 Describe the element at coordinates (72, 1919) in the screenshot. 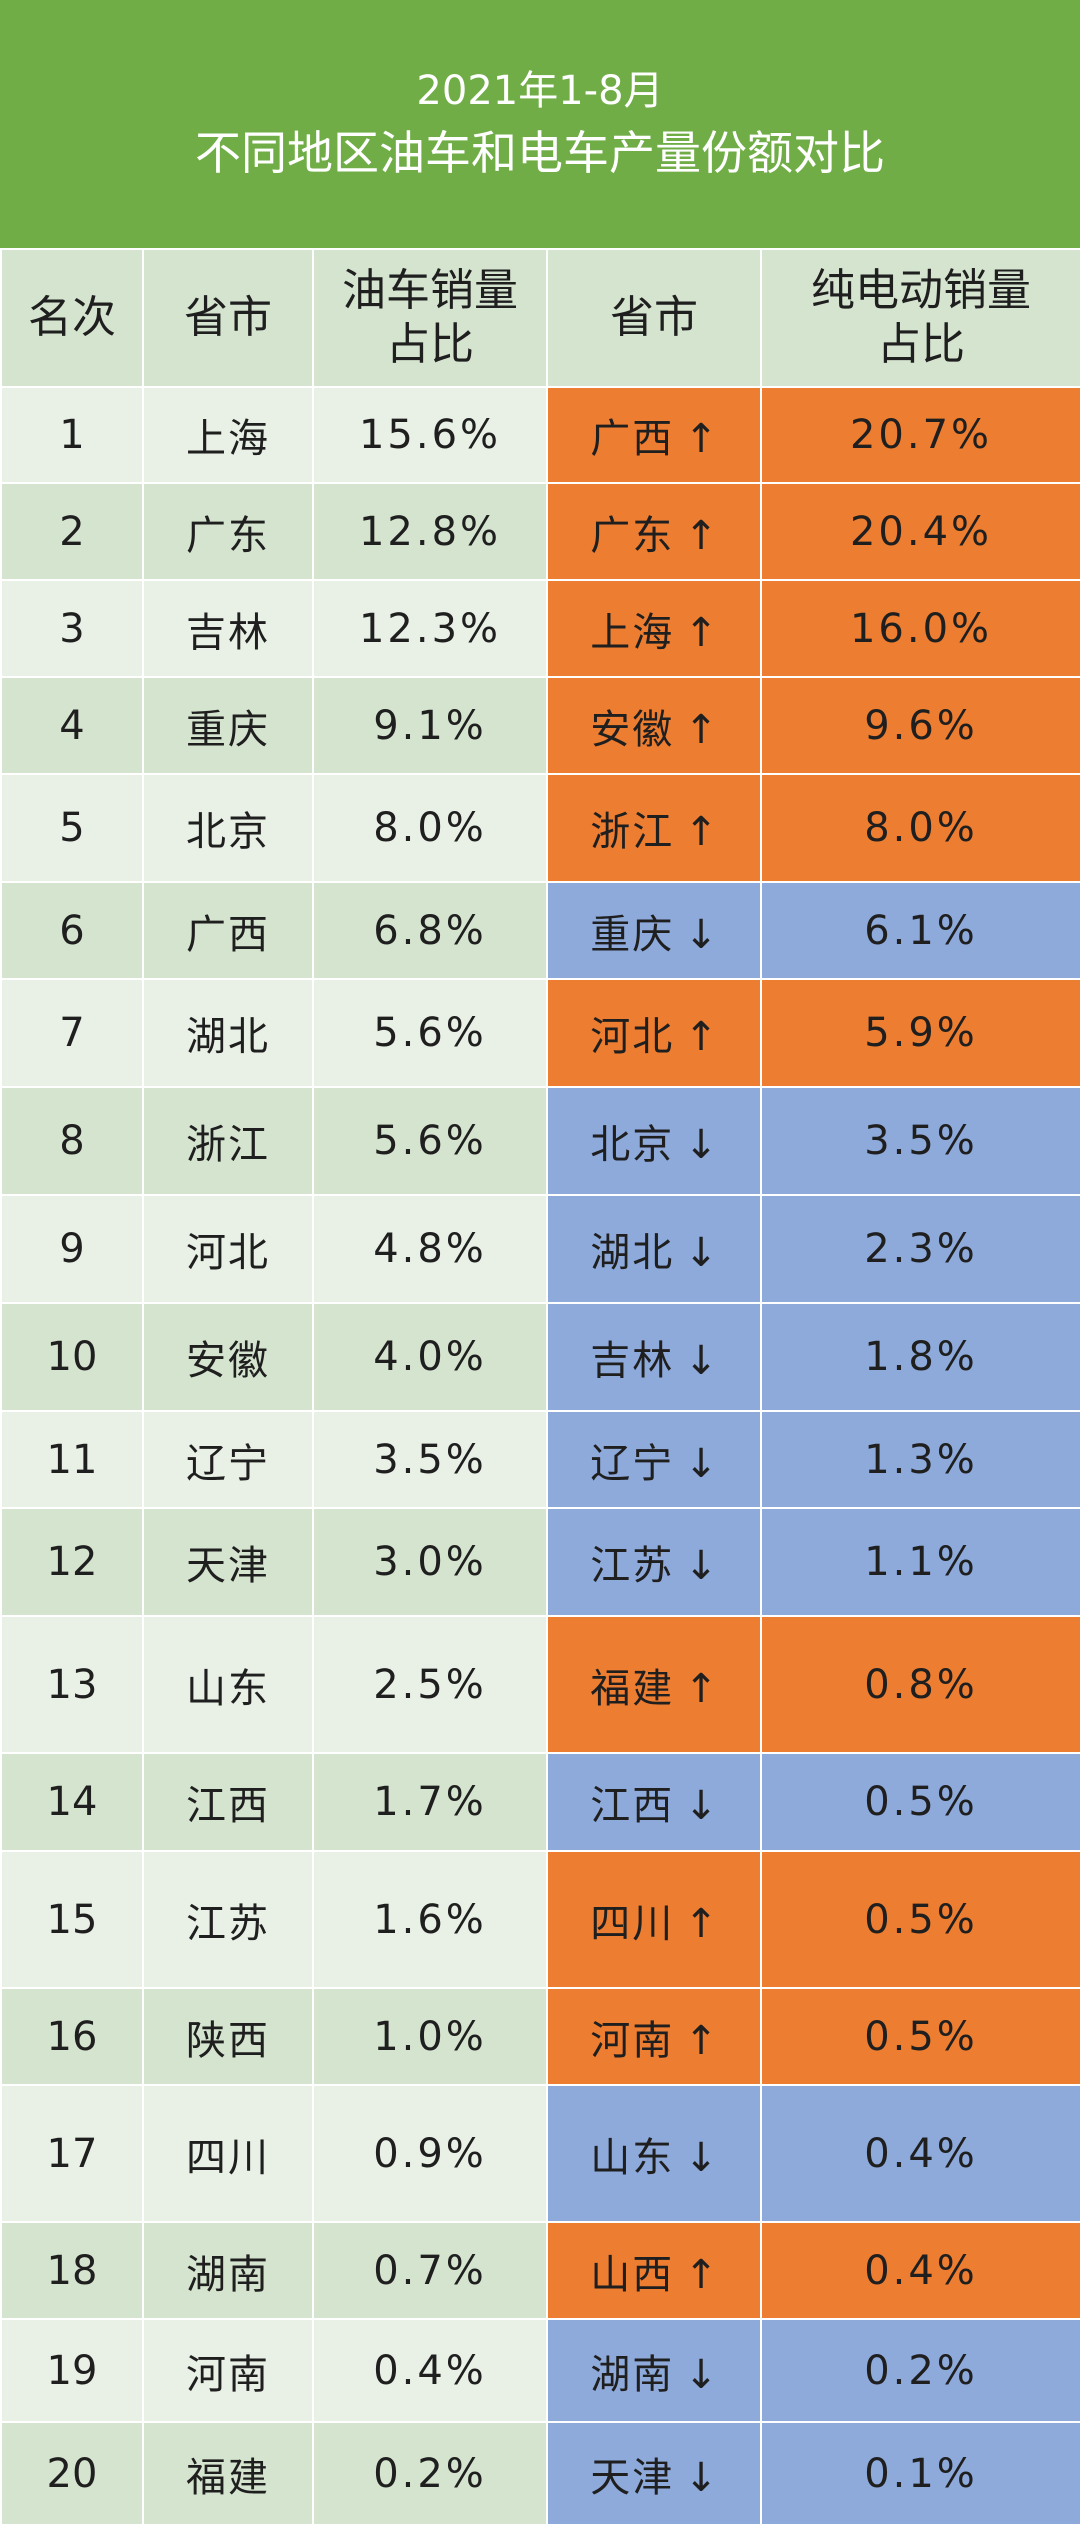

I see `rank-cell: 15` at that location.